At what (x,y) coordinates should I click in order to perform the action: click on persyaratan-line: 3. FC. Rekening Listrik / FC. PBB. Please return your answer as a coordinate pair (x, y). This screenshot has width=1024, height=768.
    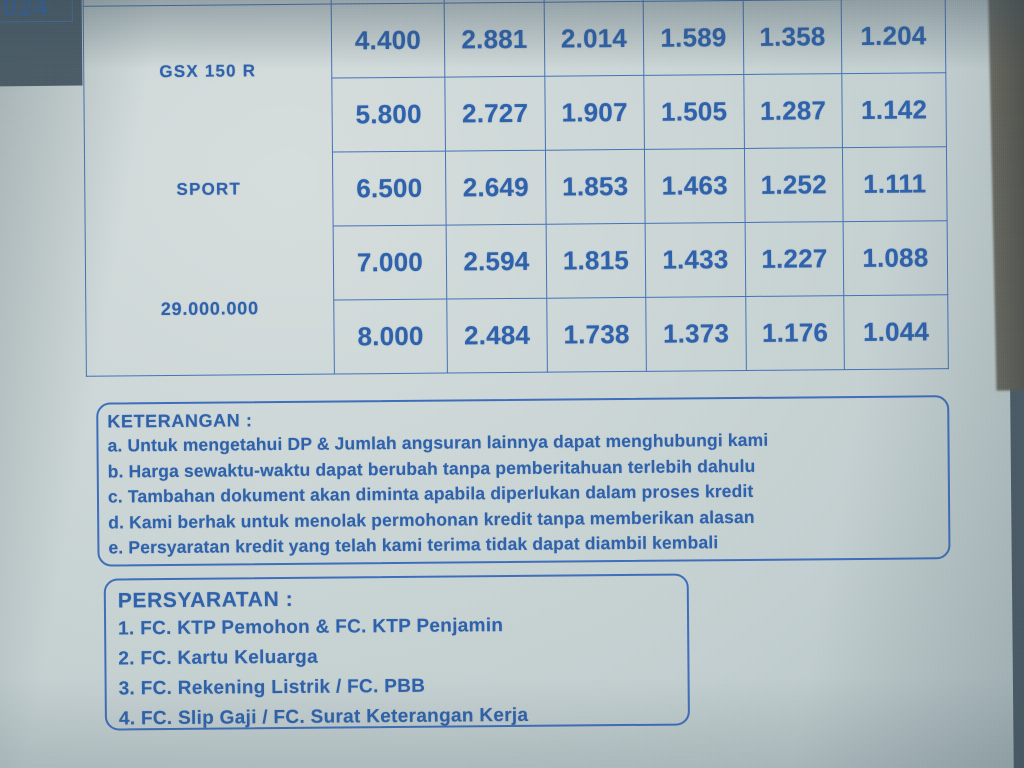
    Looking at the image, I should click on (272, 687).